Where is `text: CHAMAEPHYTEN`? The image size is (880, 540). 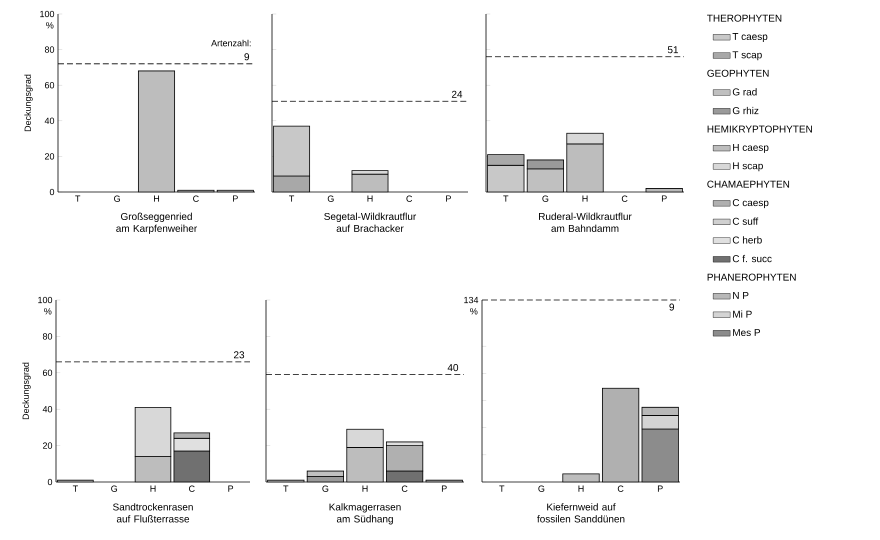 text: CHAMAEPHYTEN is located at coordinates (748, 184).